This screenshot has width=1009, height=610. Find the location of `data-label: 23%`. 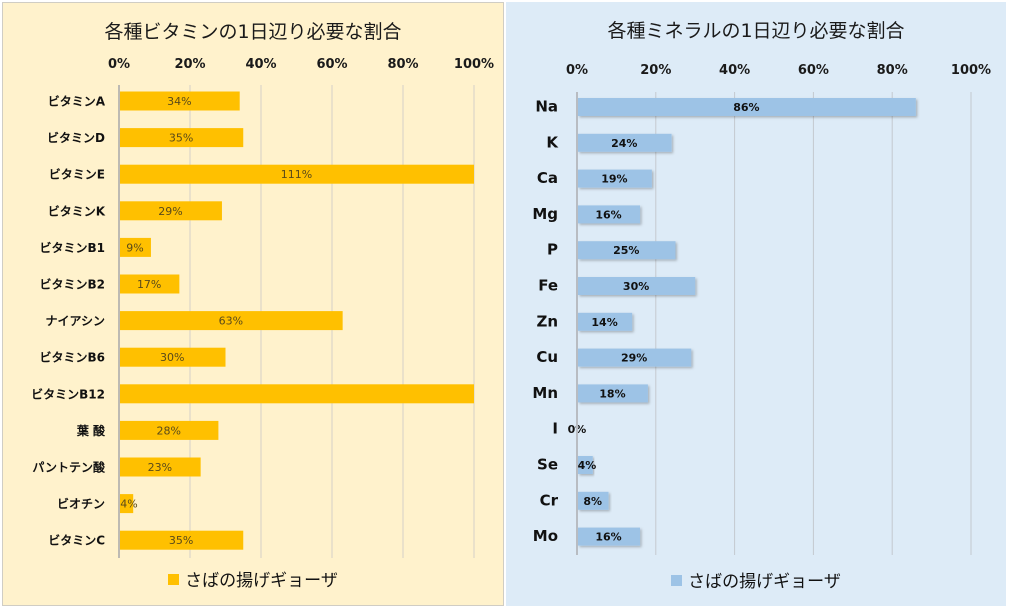

data-label: 23% is located at coordinates (160, 467).